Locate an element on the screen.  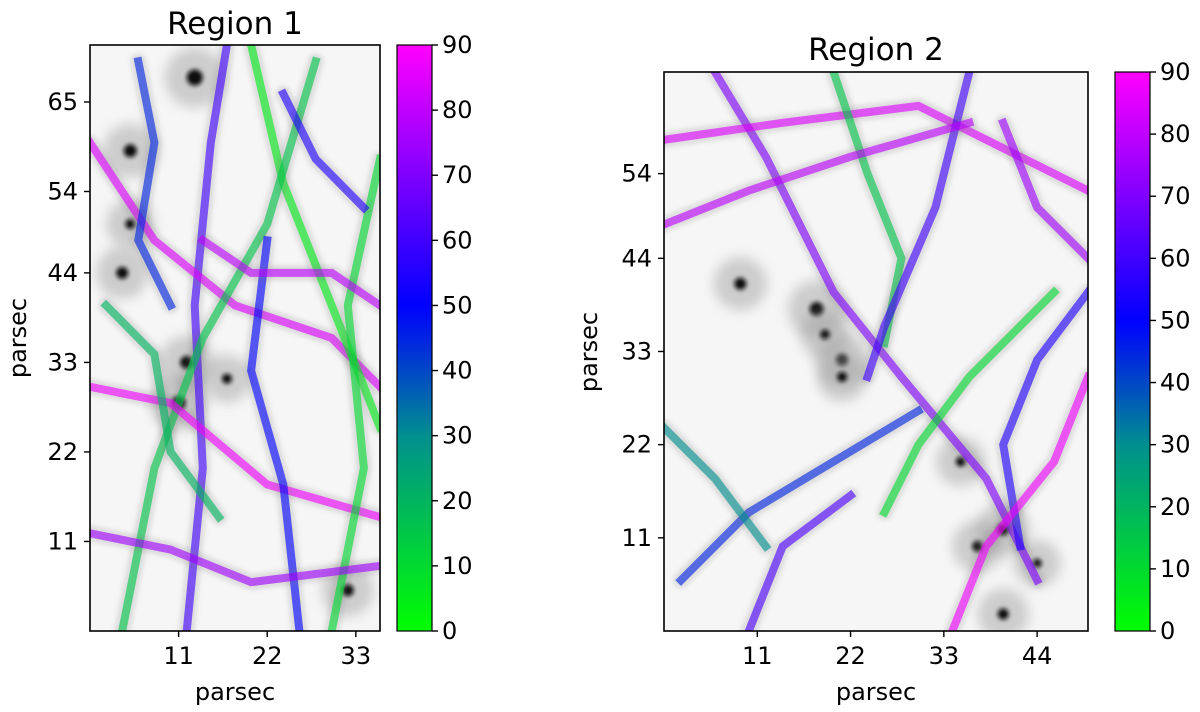
region-1-colorbar-ticks: 0 10 20 30 40 50 60 70 80 90 is located at coordinates (452, 338).